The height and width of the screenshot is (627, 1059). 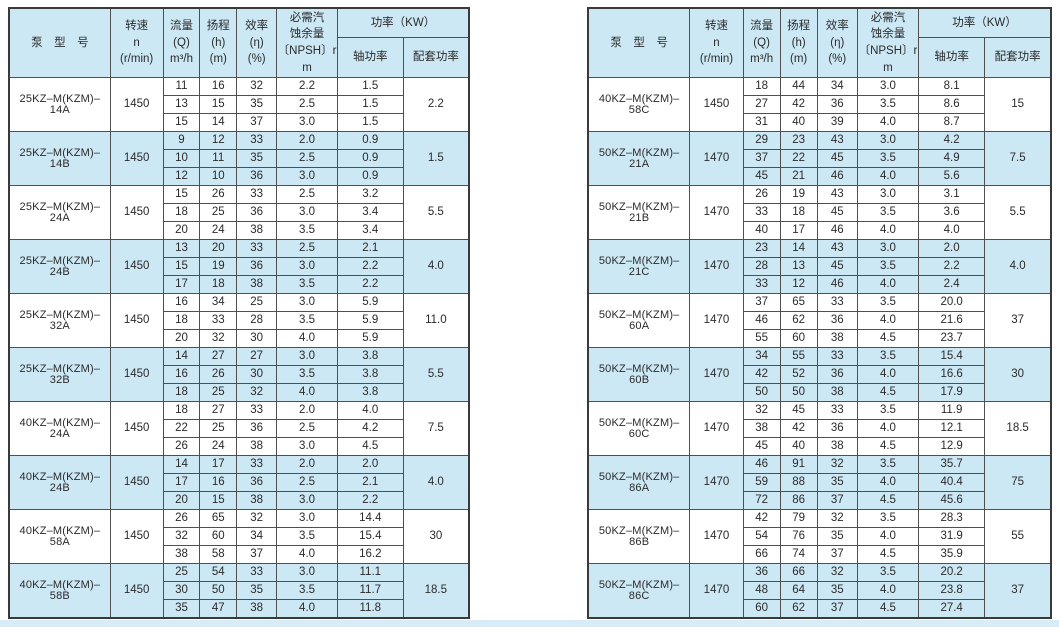 What do you see at coordinates (1018, 212) in the screenshot?
I see `matched-power-cell: 5.5` at bounding box center [1018, 212].